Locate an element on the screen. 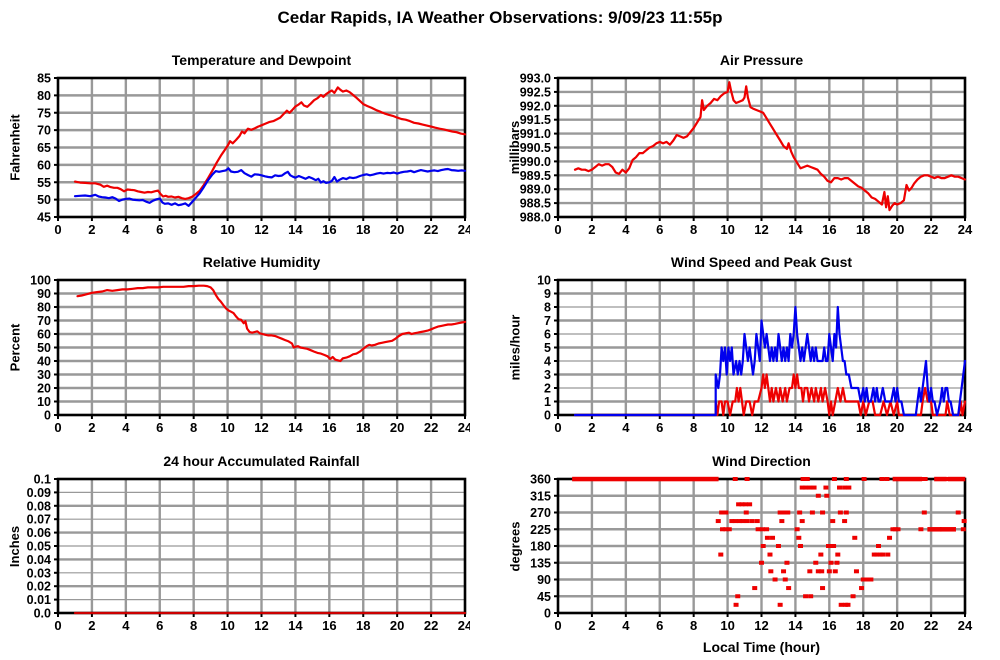  y-tick-label: 0.03 is located at coordinates (39, 573).